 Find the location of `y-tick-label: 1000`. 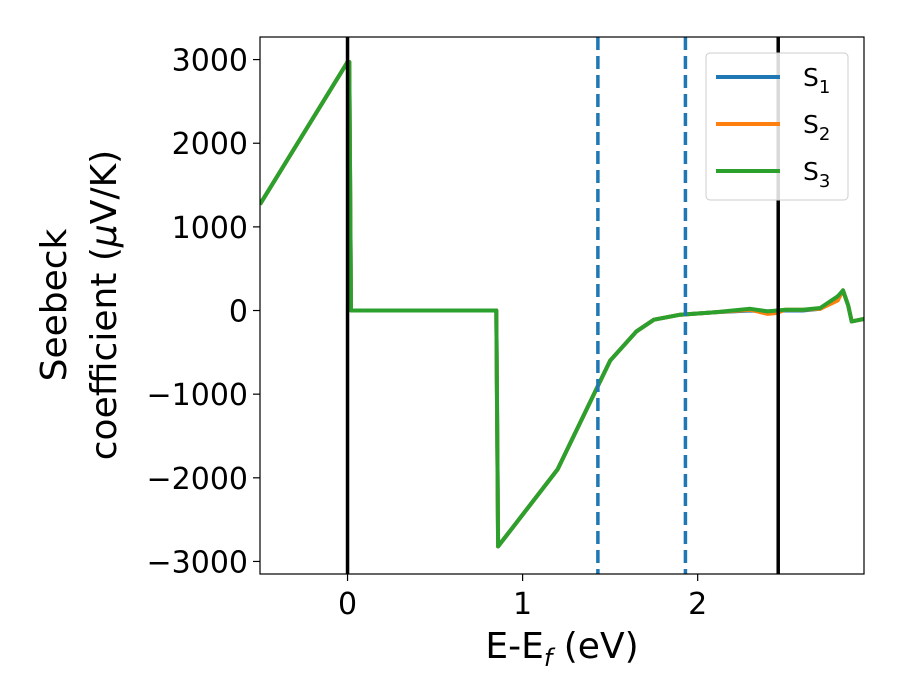

y-tick-label: 1000 is located at coordinates (210, 228).